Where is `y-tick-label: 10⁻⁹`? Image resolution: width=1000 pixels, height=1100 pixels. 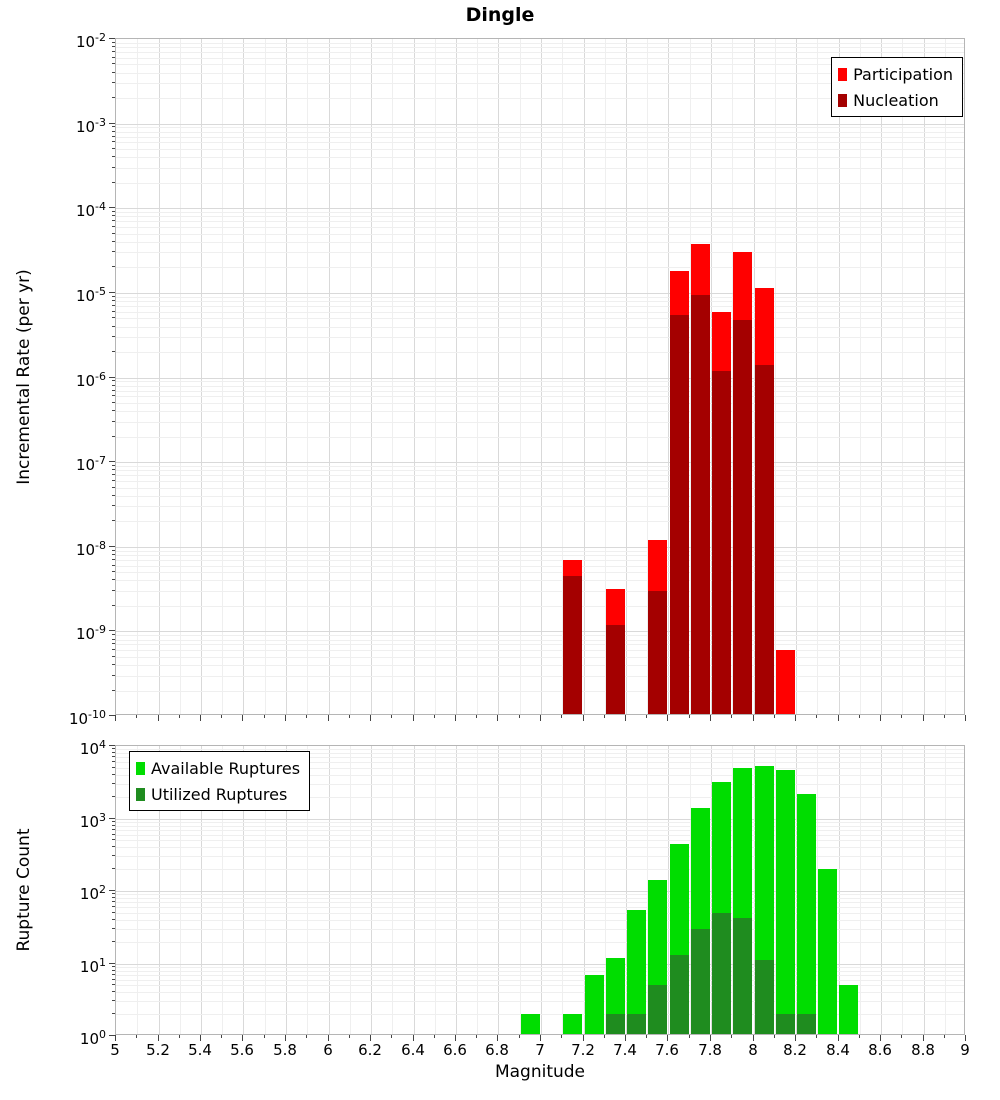 y-tick-label: 10⁻⁹ is located at coordinates (90, 633).